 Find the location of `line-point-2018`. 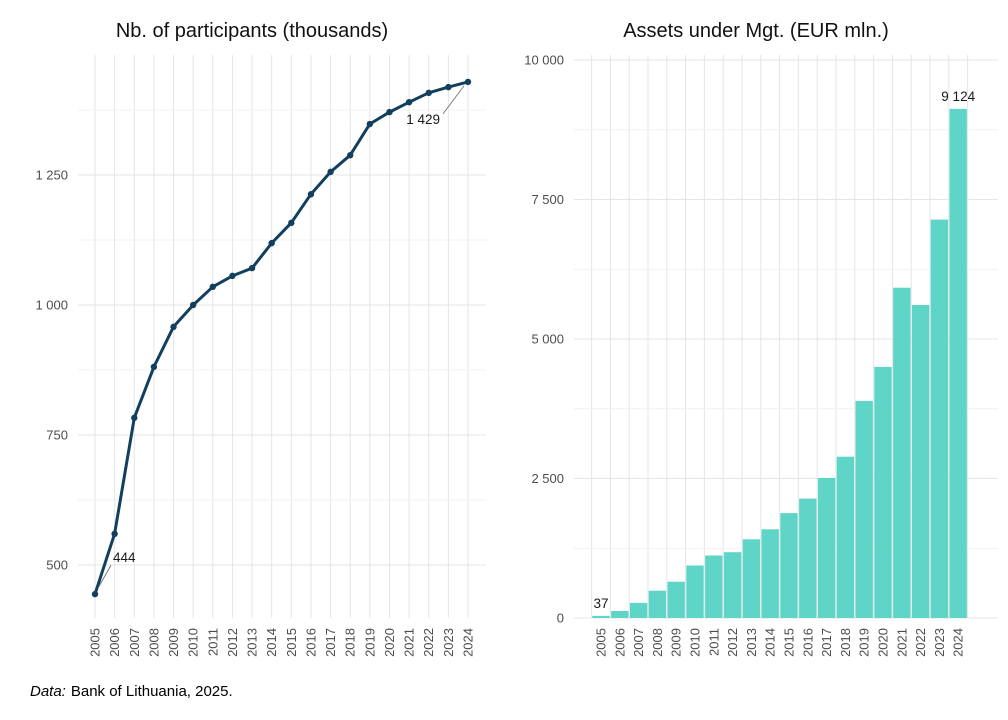

line-point-2018 is located at coordinates (350, 155).